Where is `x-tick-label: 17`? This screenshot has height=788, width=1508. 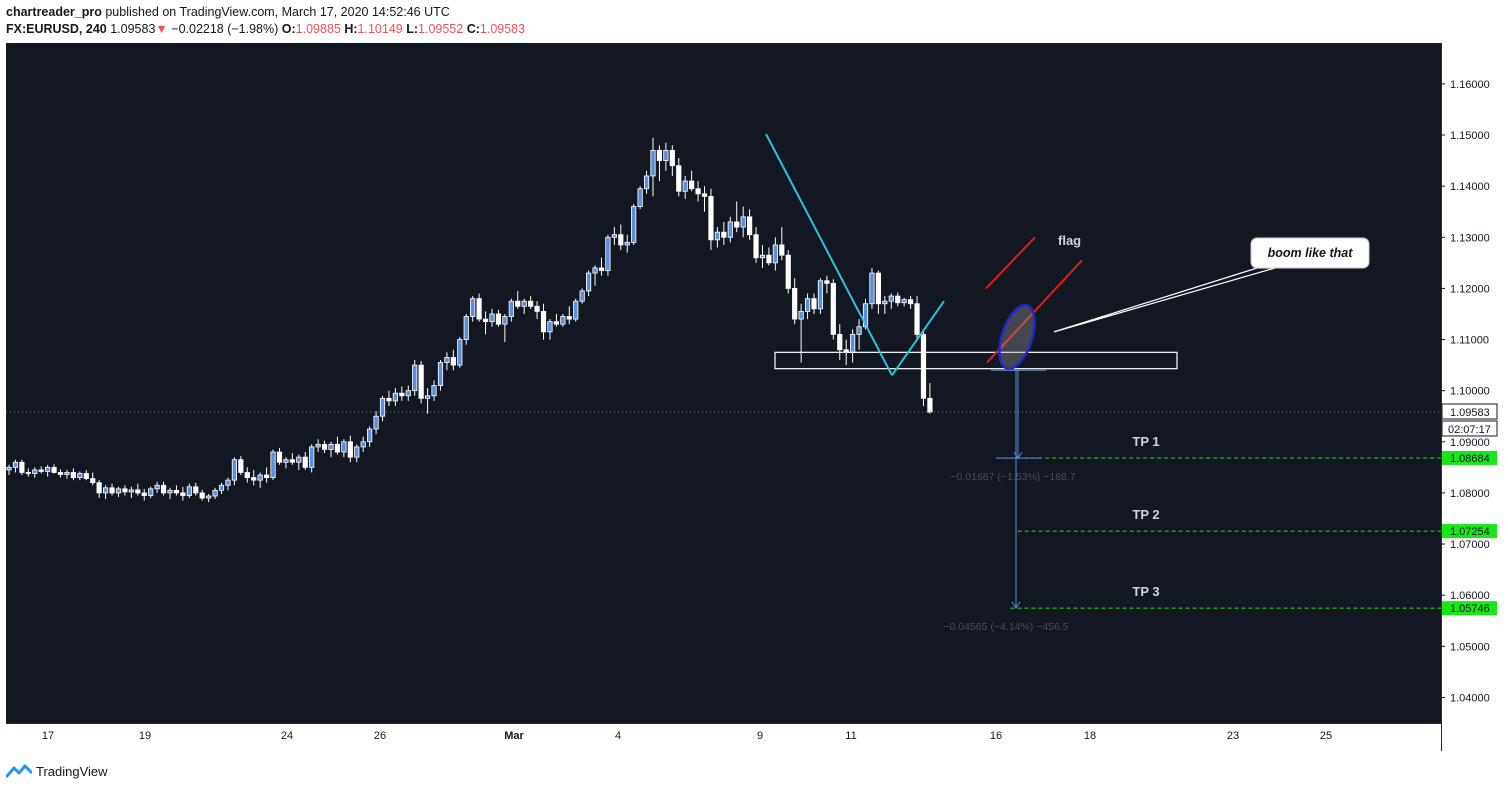 x-tick-label: 17 is located at coordinates (48, 736).